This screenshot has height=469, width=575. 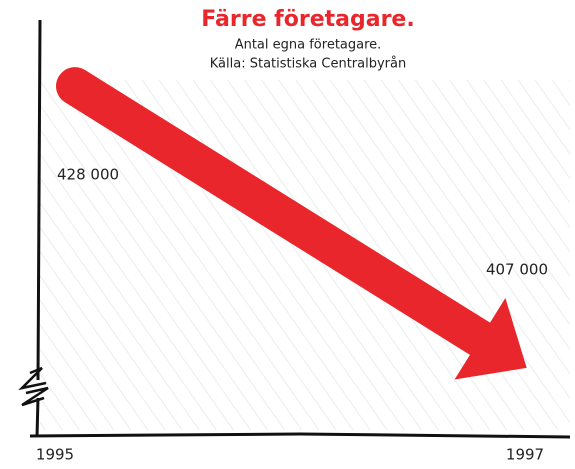 I want to click on chart-title: Färre företagare., so click(x=307, y=19).